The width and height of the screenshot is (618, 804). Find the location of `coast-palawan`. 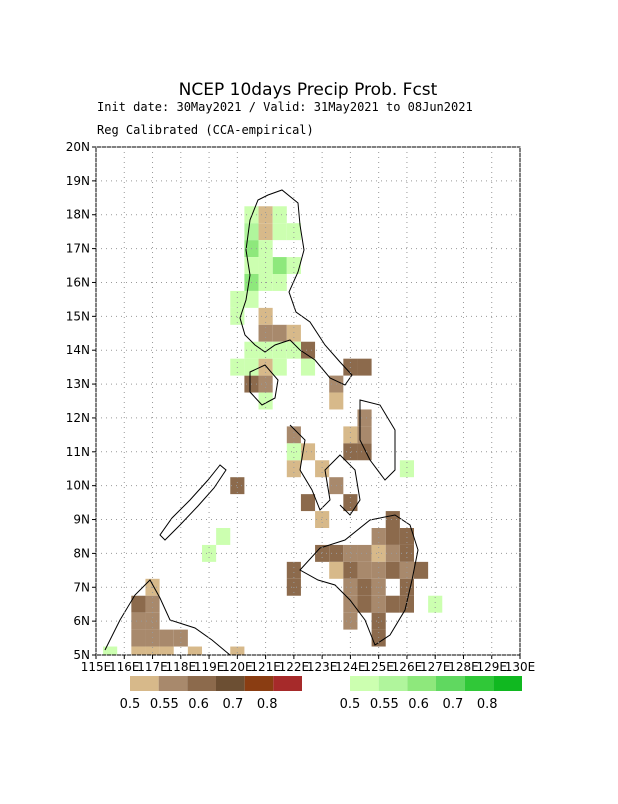

coast-palawan is located at coordinates (193, 502).